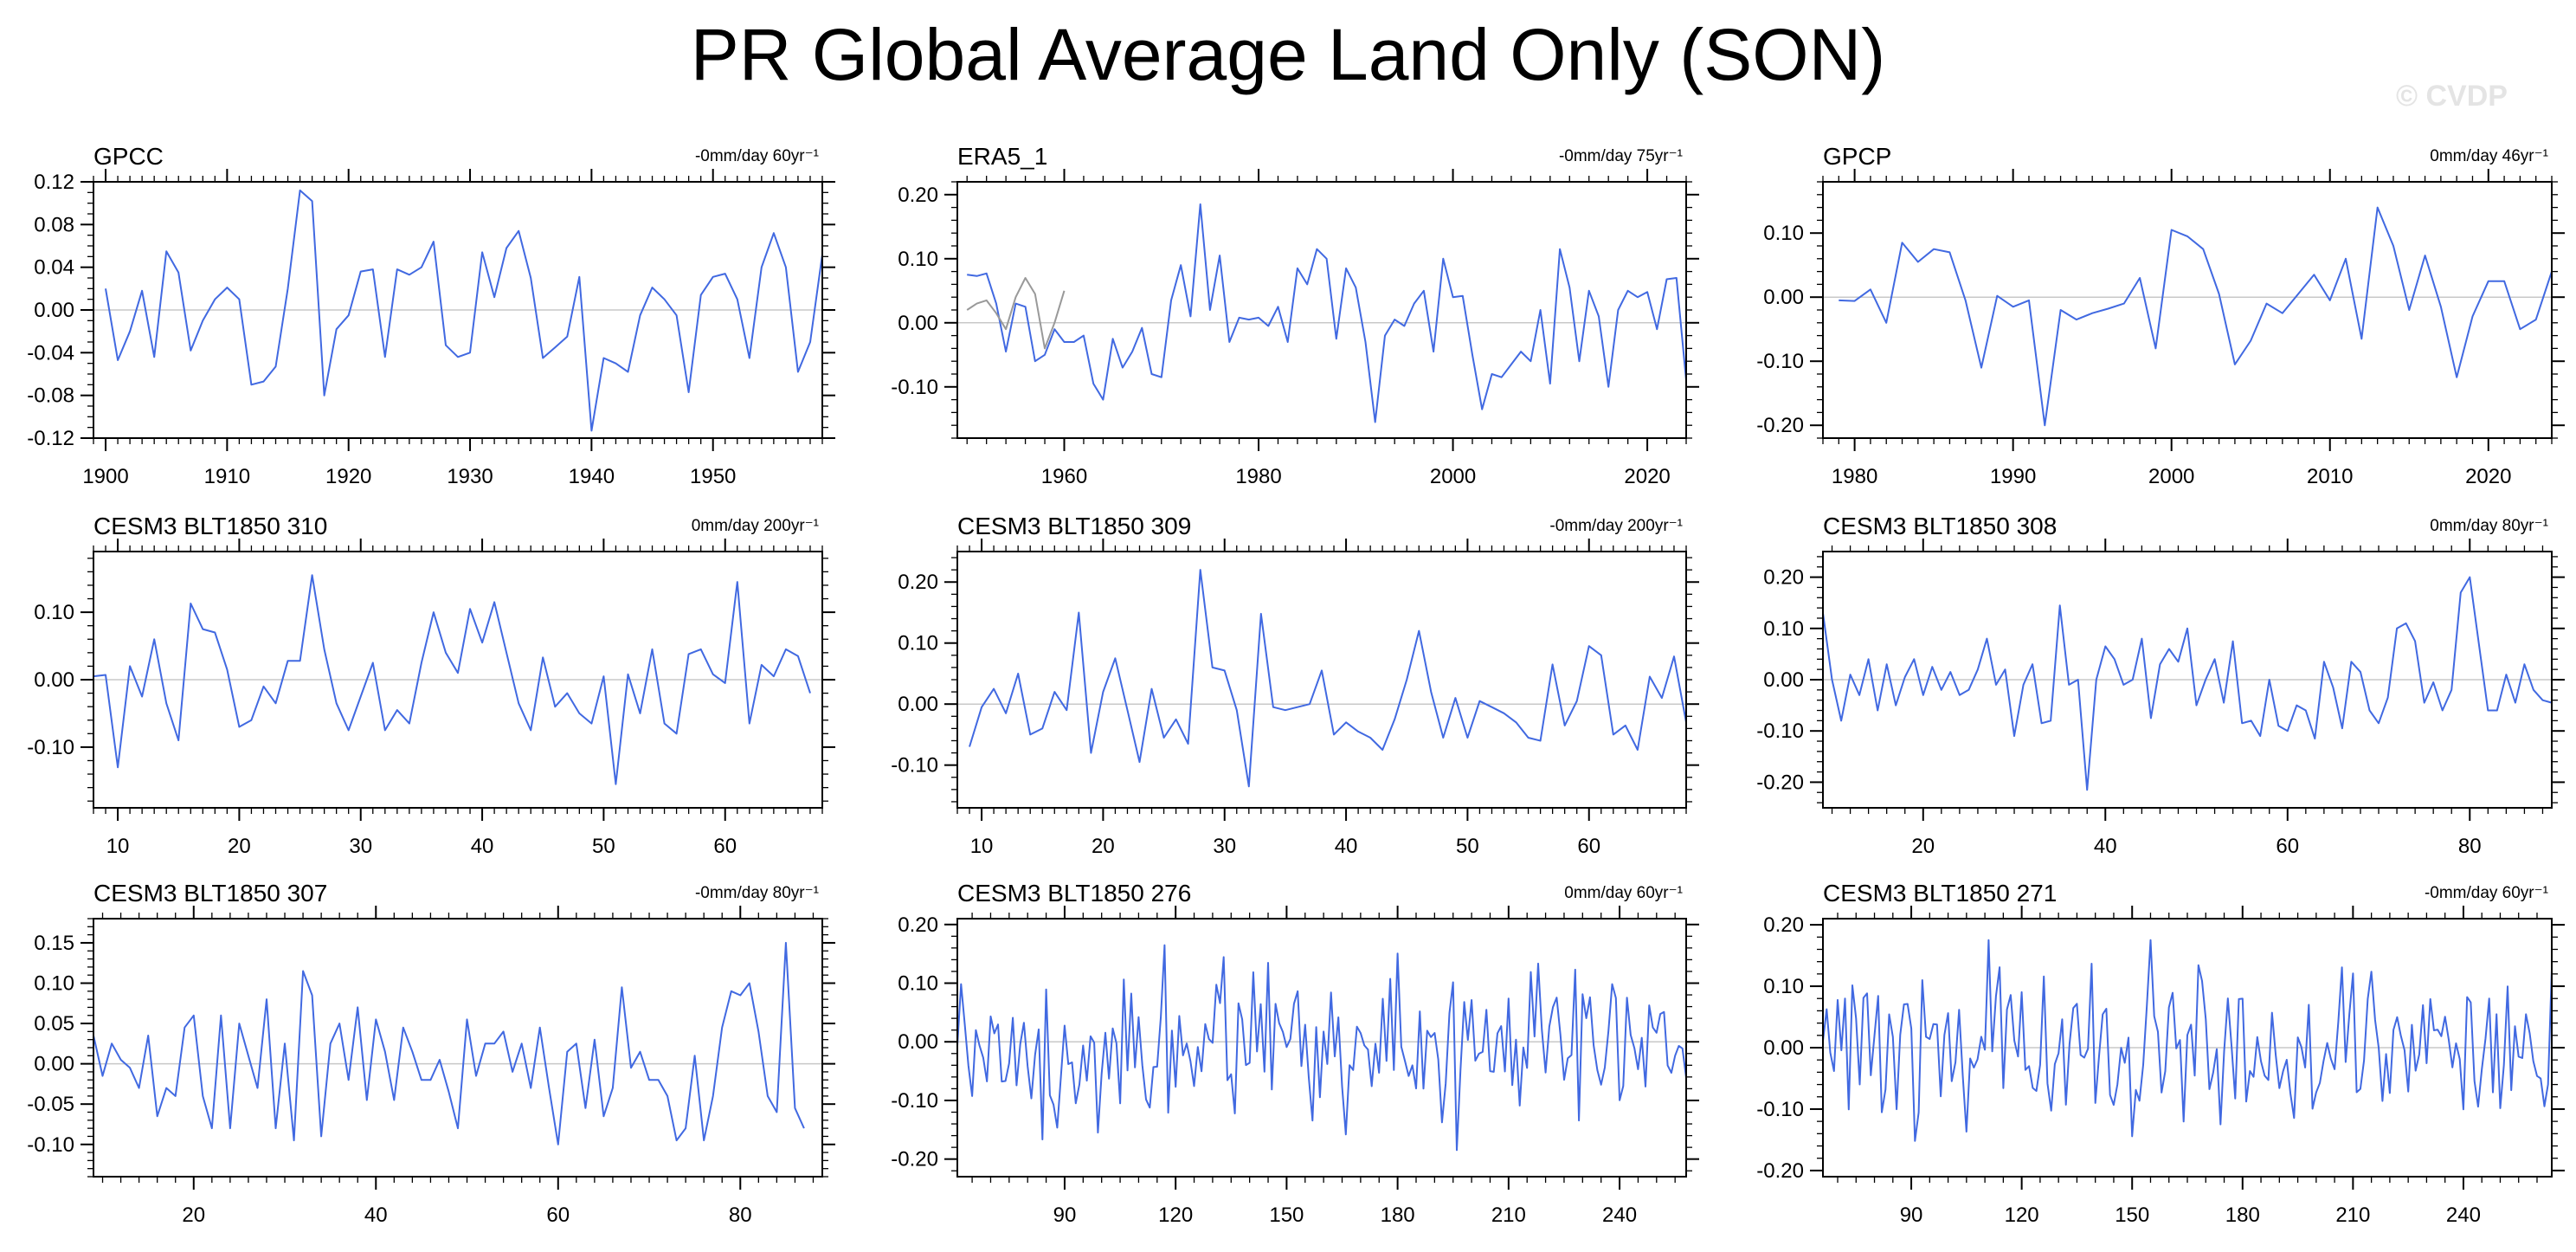 The image size is (2576, 1252). What do you see at coordinates (50, 438) in the screenshot?
I see `y-tick-label: -0.12` at bounding box center [50, 438].